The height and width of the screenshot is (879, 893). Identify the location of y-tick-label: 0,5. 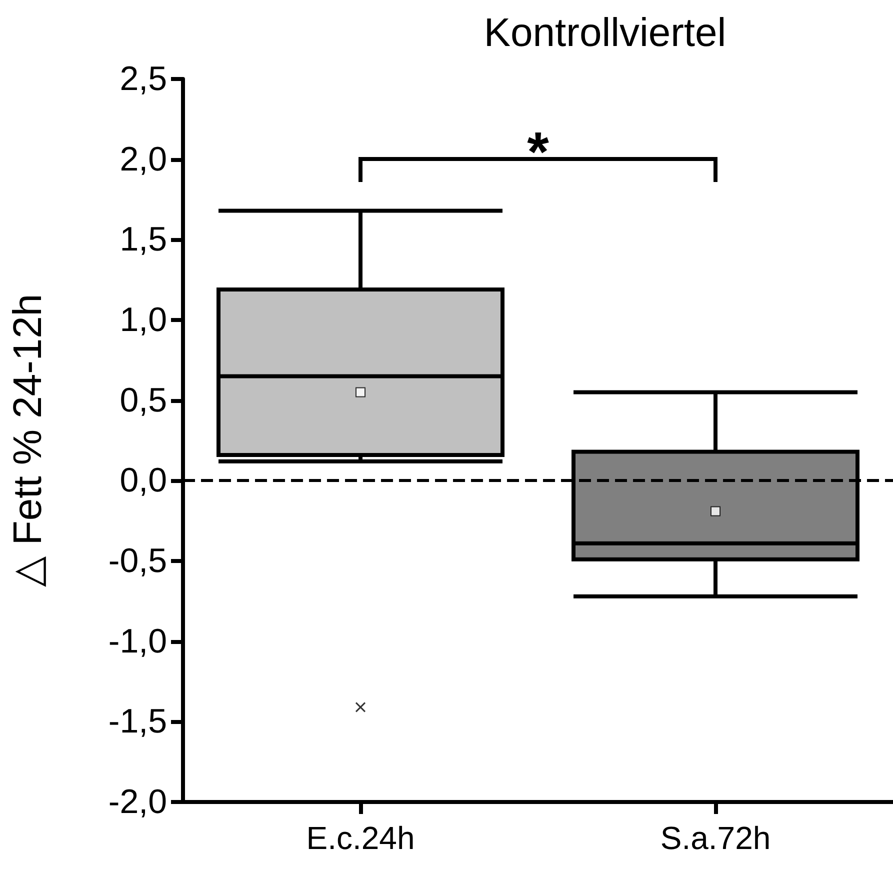
(143, 400).